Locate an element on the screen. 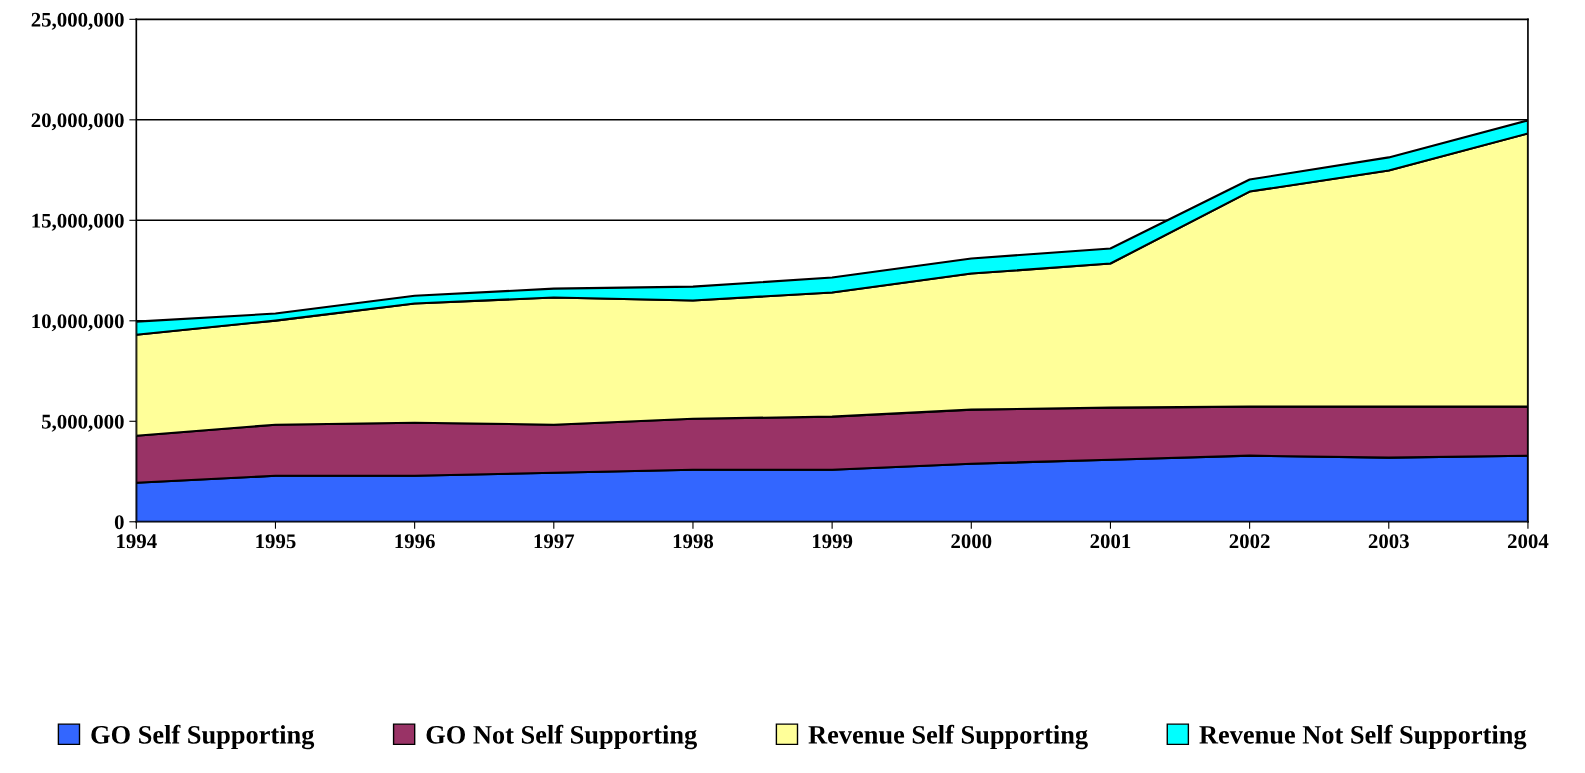 This screenshot has height=773, width=1585. x-tick-label: 2003 is located at coordinates (1388, 541).